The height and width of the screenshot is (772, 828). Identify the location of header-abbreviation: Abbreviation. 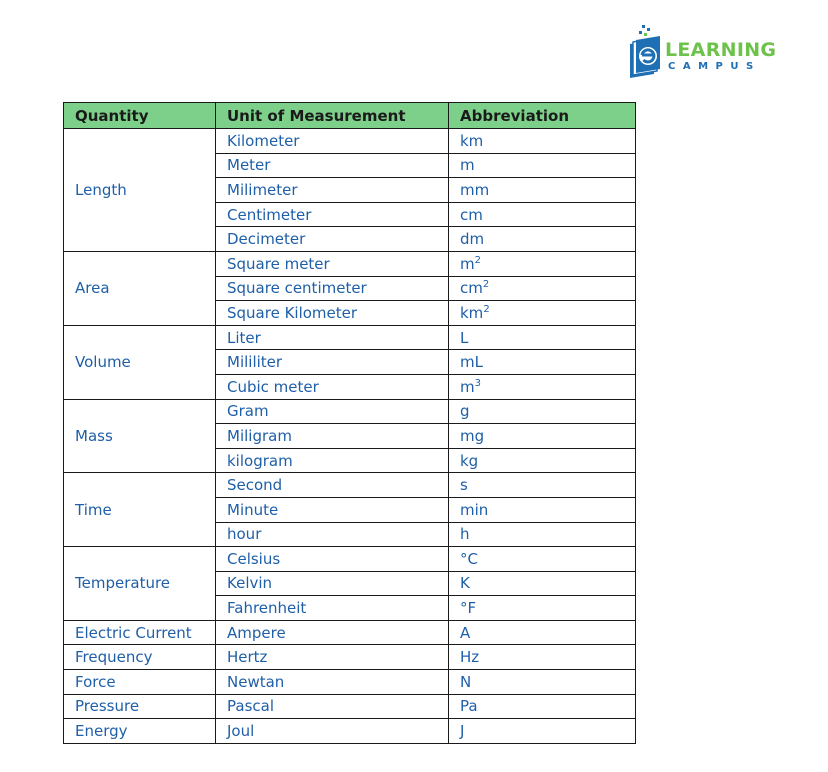
(542, 115).